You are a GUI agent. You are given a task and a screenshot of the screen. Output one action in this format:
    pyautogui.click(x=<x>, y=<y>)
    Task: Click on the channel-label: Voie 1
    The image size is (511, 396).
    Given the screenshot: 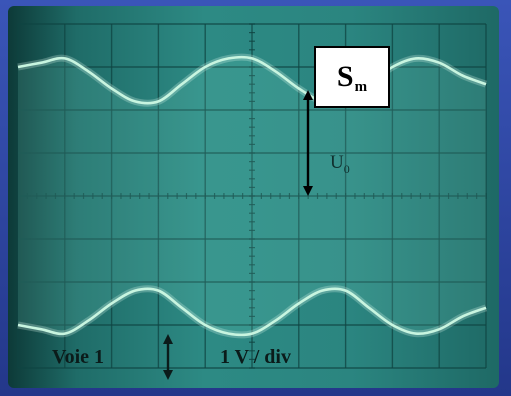 What is the action you would take?
    pyautogui.click(x=78, y=357)
    